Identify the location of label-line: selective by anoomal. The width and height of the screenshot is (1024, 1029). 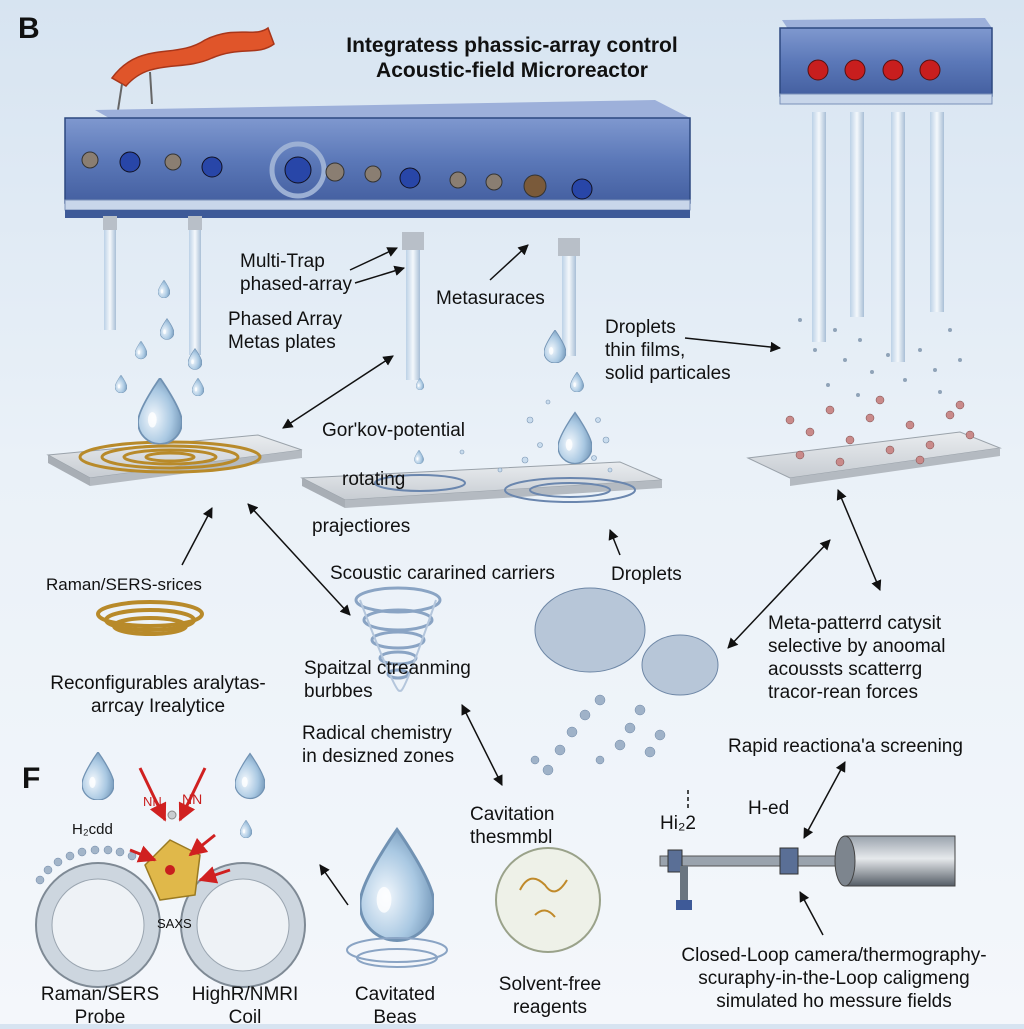
(857, 646).